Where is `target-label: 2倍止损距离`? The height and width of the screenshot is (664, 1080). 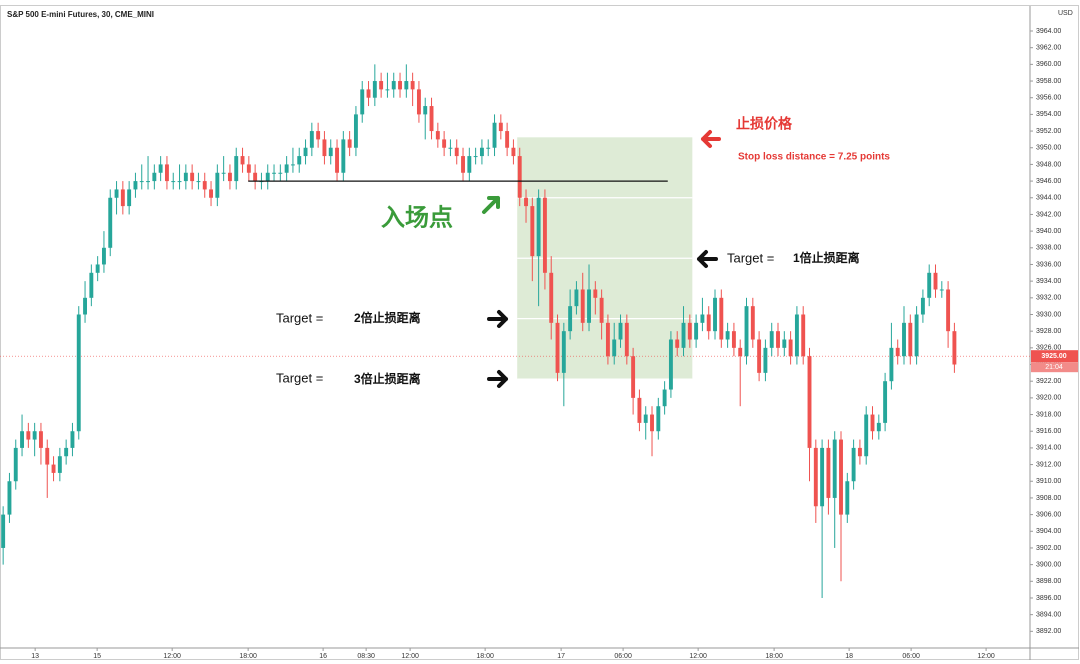
target-label: 2倍止损距离 is located at coordinates (387, 317).